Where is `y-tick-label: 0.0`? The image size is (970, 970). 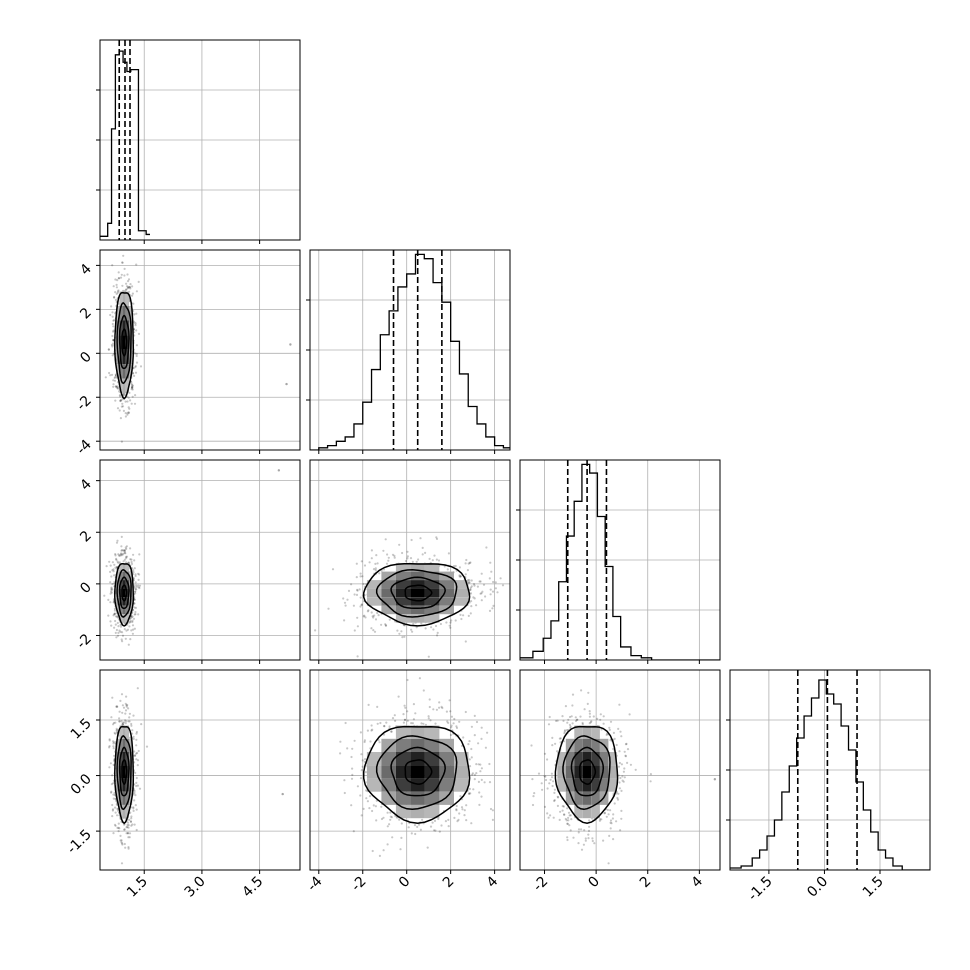
y-tick-label: 0.0 is located at coordinates (81, 784).